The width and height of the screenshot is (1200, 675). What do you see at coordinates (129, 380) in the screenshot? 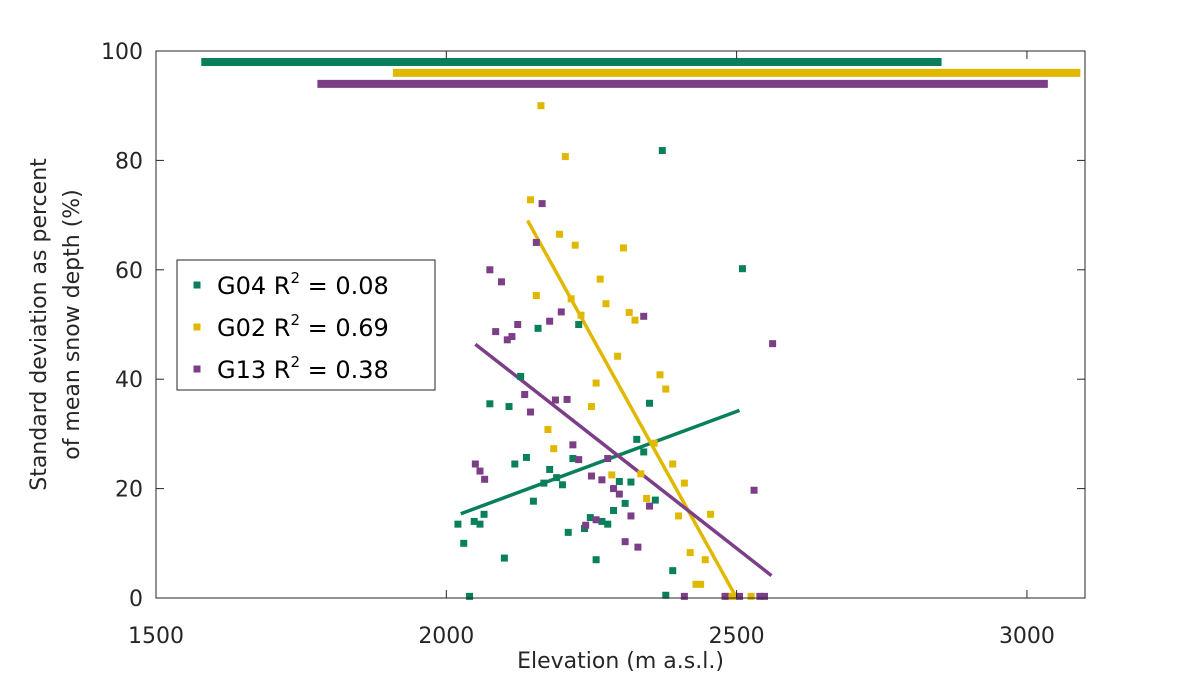
I see `y-tick-label: 40` at bounding box center [129, 380].